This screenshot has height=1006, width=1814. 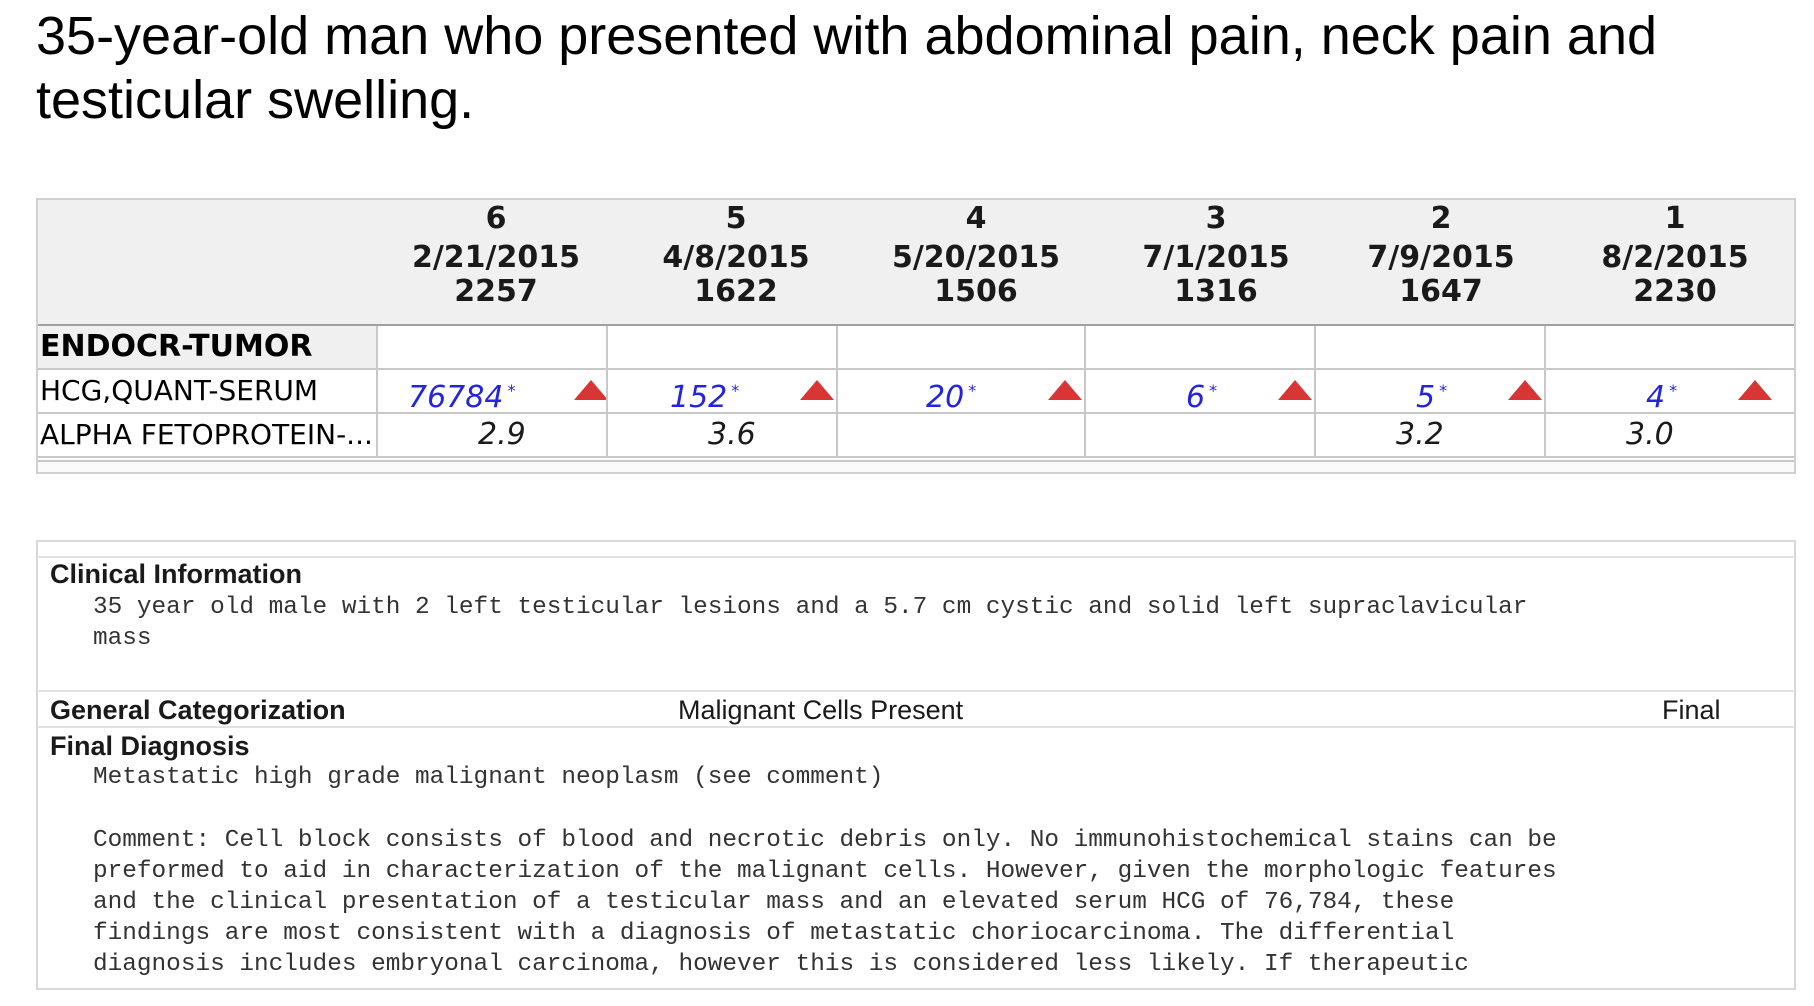 I want to click on result-value: 20 *, so click(x=951, y=397).